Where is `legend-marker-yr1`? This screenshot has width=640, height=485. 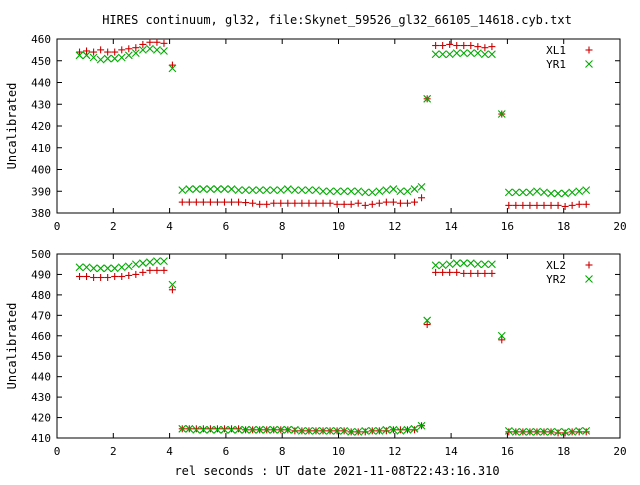 legend-marker-yr1 is located at coordinates (589, 64).